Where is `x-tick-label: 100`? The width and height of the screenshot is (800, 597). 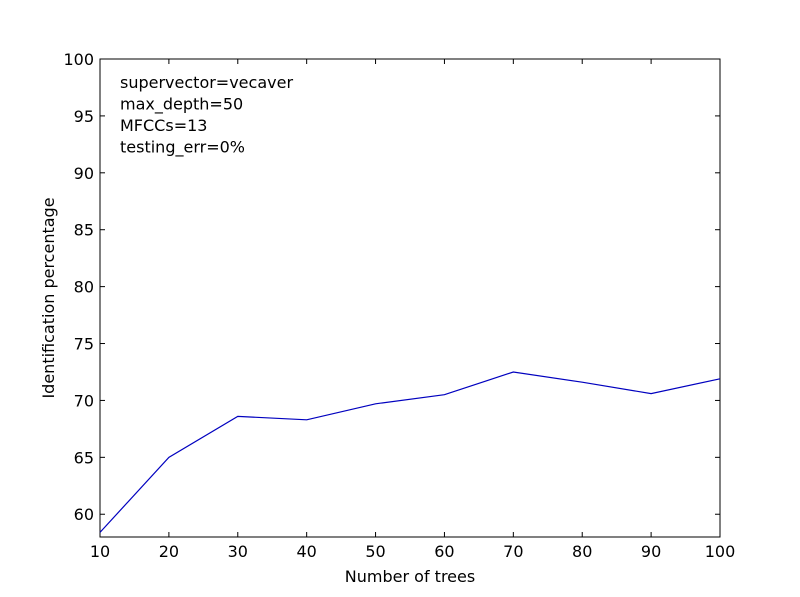
x-tick-label: 100 is located at coordinates (720, 551).